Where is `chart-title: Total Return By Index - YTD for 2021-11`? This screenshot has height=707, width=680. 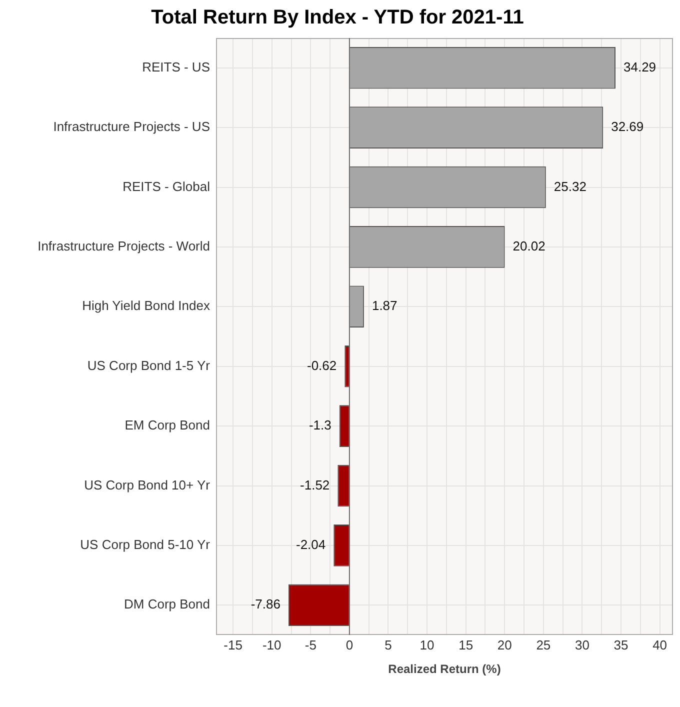 chart-title: Total Return By Index - YTD for 2021-11 is located at coordinates (337, 17).